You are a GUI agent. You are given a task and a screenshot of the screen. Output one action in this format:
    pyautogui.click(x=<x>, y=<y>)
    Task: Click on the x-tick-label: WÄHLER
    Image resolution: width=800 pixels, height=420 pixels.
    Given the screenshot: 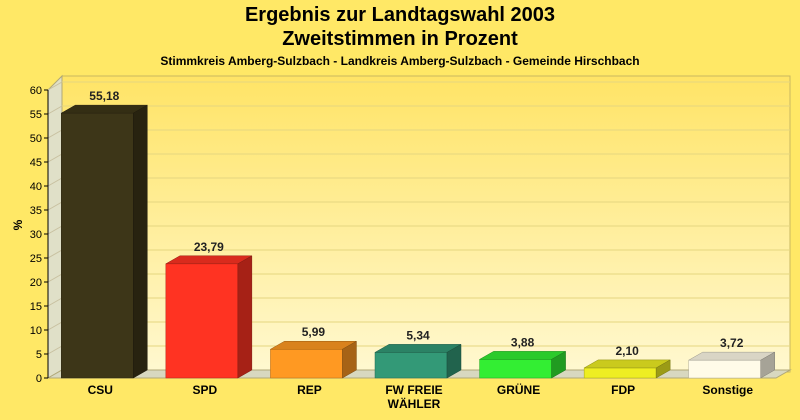 What is the action you would take?
    pyautogui.click(x=414, y=403)
    